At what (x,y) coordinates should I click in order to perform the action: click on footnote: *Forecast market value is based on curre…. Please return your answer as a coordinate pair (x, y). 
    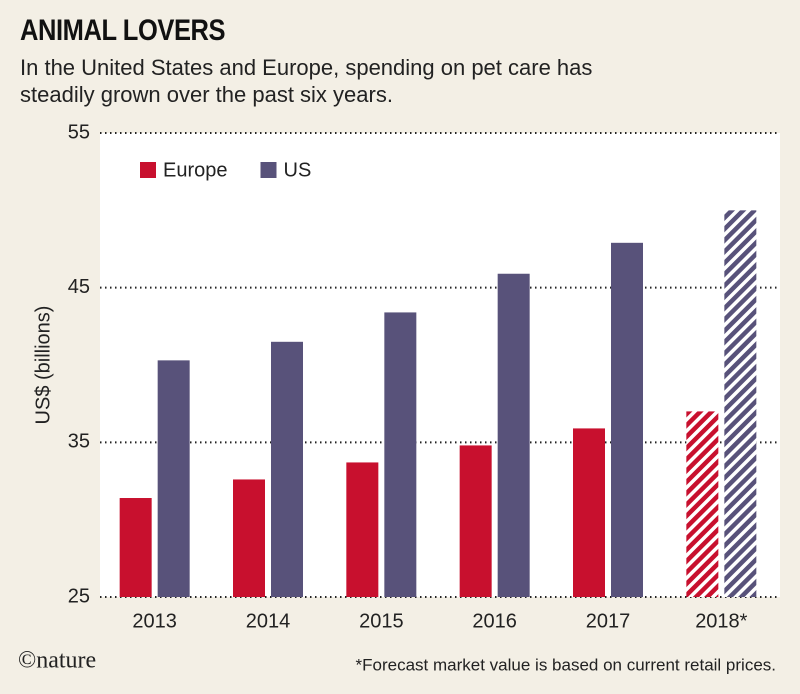
    Looking at the image, I should click on (566, 664).